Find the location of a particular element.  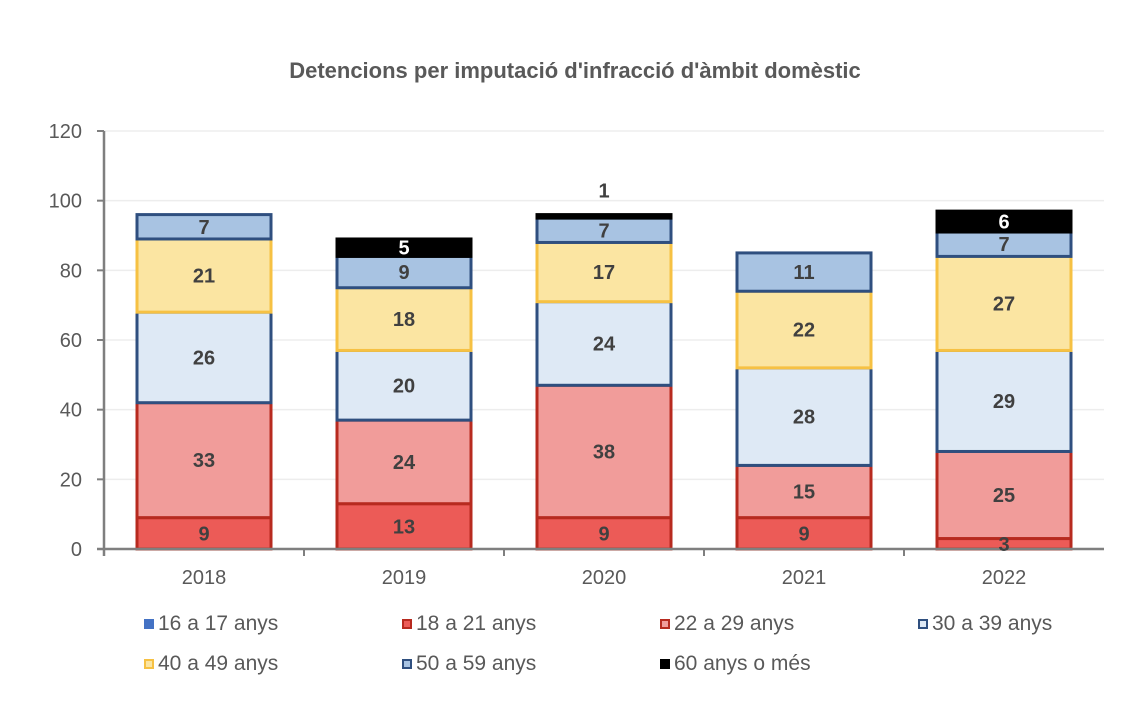

legend-label: 22 a 29 anys is located at coordinates (734, 623).